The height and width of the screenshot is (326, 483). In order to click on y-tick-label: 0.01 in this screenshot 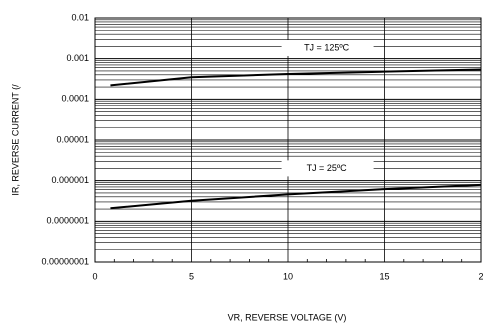, I will do `click(80, 17)`.